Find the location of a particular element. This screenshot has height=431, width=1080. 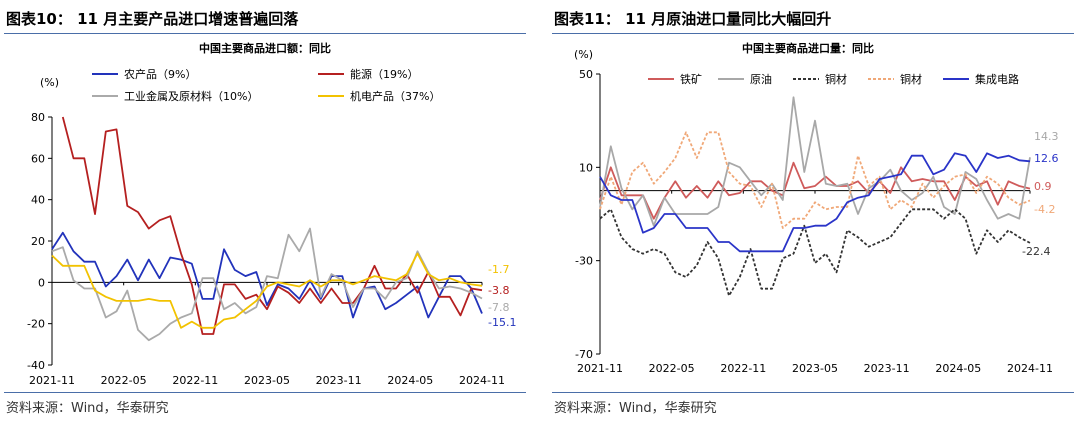

figure-title: 图表11： 11 月原油进口量同比大幅回升 is located at coordinates (693, 19).